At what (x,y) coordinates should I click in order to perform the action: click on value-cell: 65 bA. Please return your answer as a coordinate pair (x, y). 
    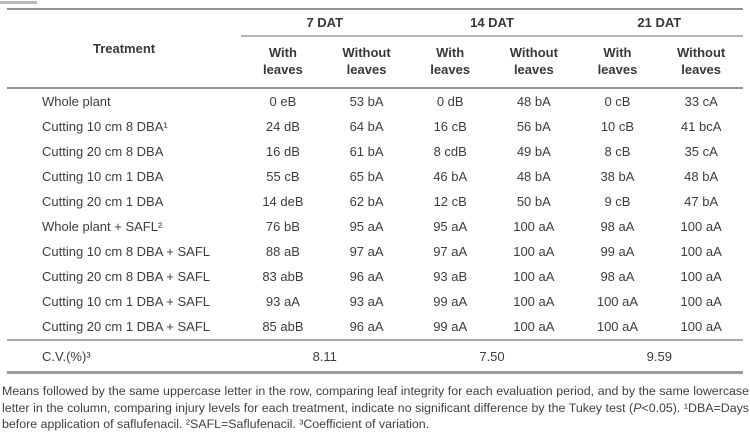
    Looking at the image, I should click on (366, 176).